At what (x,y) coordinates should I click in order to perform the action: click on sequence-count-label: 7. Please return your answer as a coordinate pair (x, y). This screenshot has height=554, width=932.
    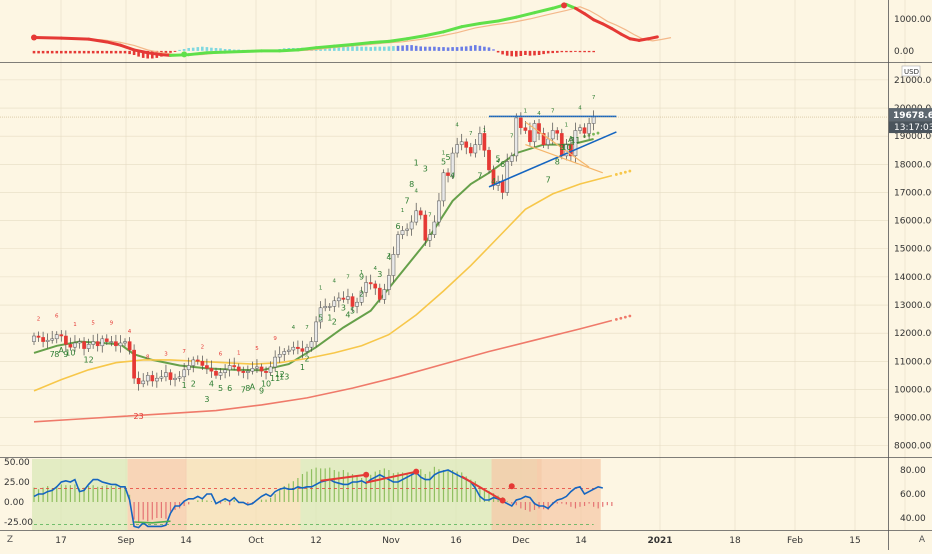
    Looking at the image, I should click on (479, 175).